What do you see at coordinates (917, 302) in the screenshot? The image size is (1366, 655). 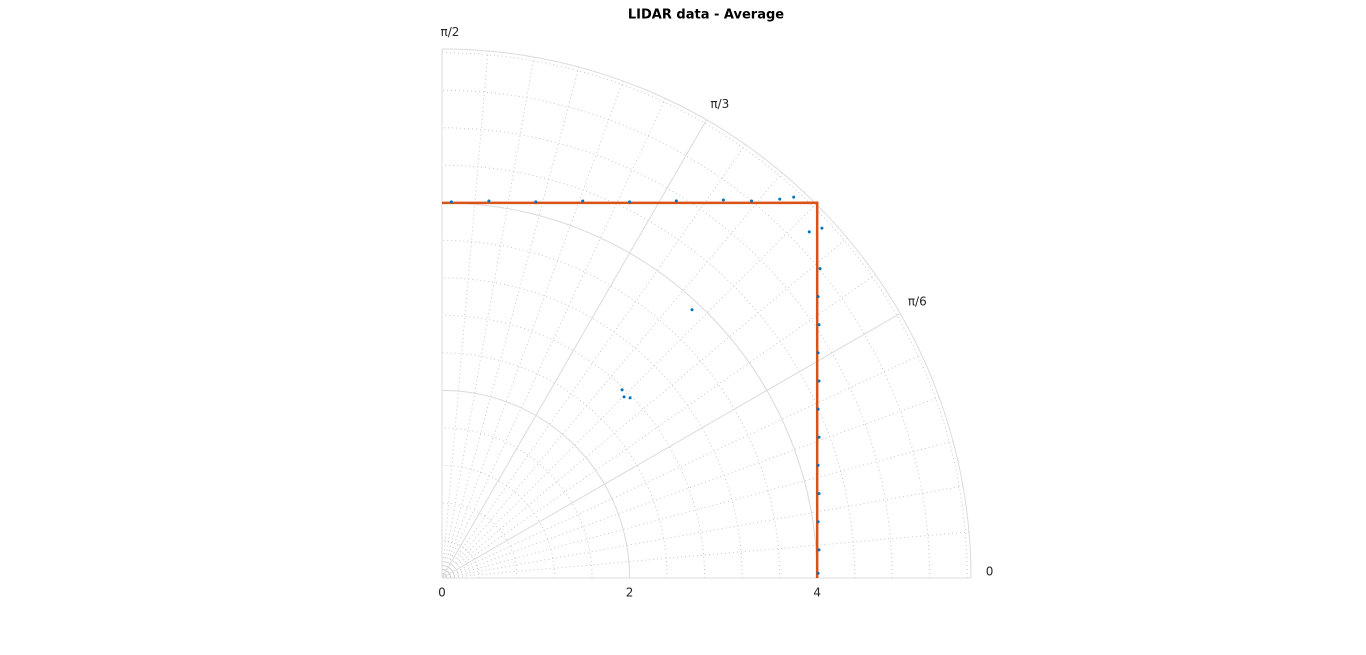 I see `theta-tick-label: π/6` at bounding box center [917, 302].